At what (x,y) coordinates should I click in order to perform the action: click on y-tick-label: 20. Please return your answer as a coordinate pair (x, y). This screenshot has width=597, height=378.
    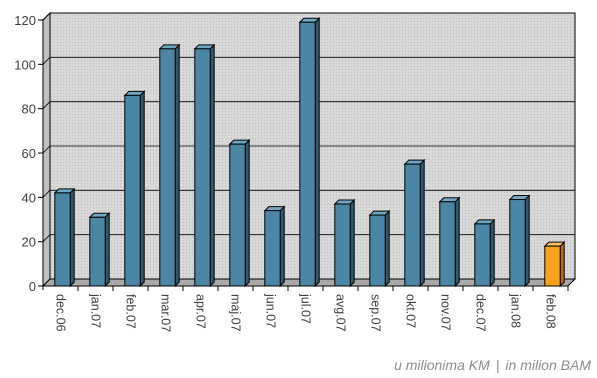
    Looking at the image, I should click on (29, 242).